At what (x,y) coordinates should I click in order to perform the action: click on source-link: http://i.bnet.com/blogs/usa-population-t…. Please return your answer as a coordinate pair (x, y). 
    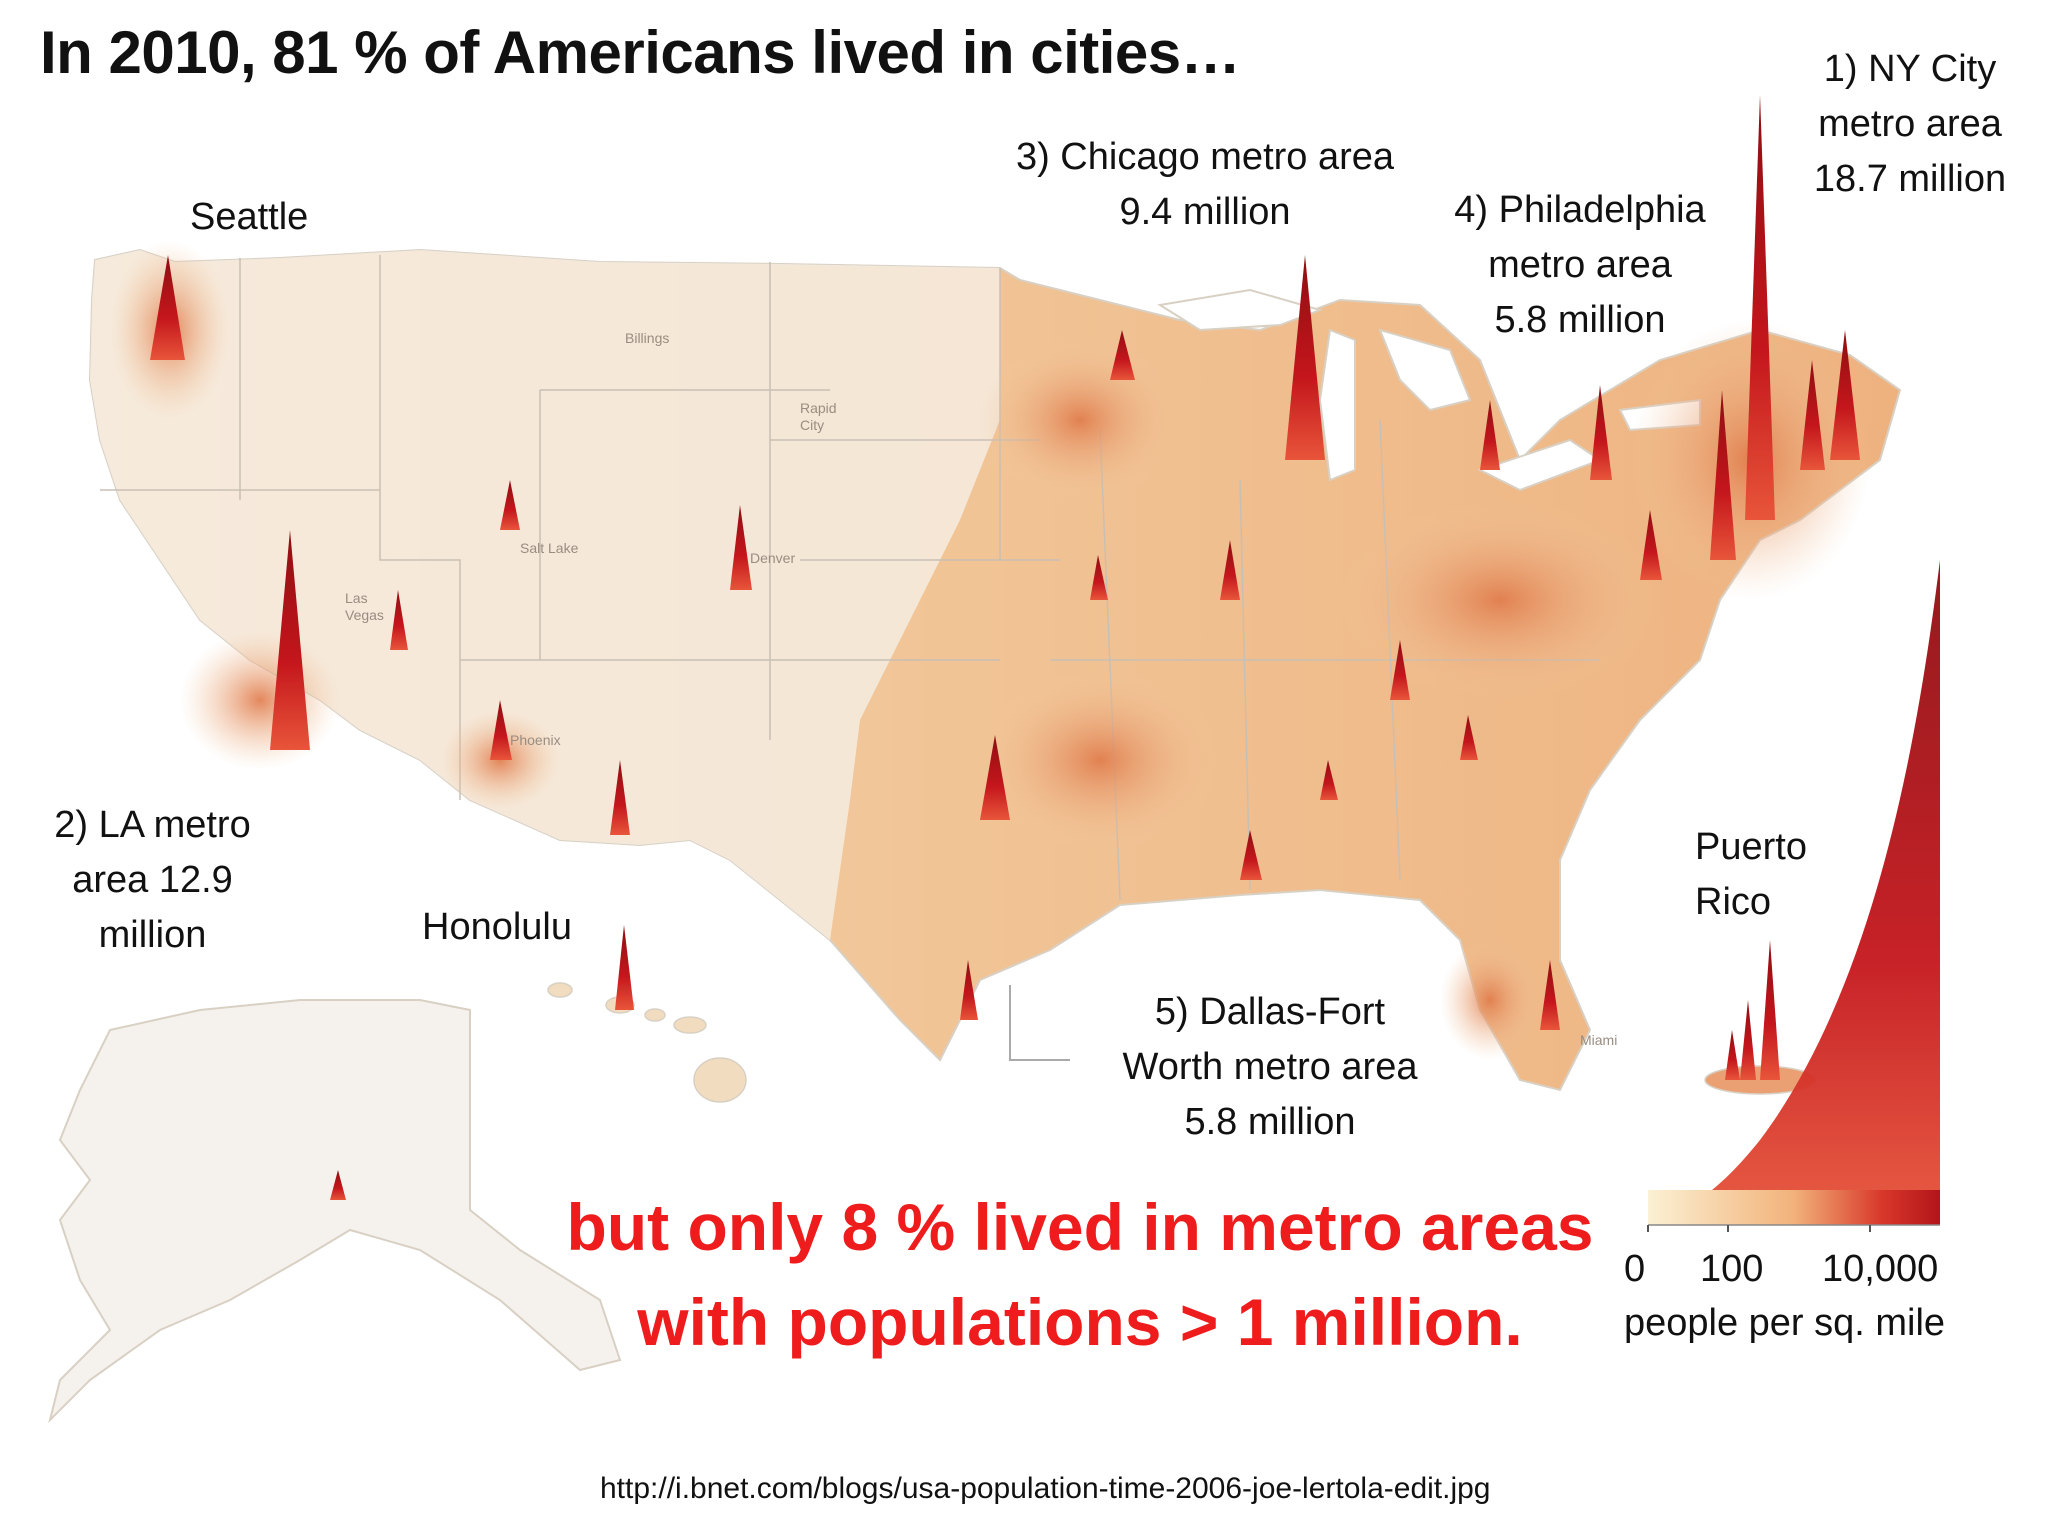
    Looking at the image, I should click on (1045, 1488).